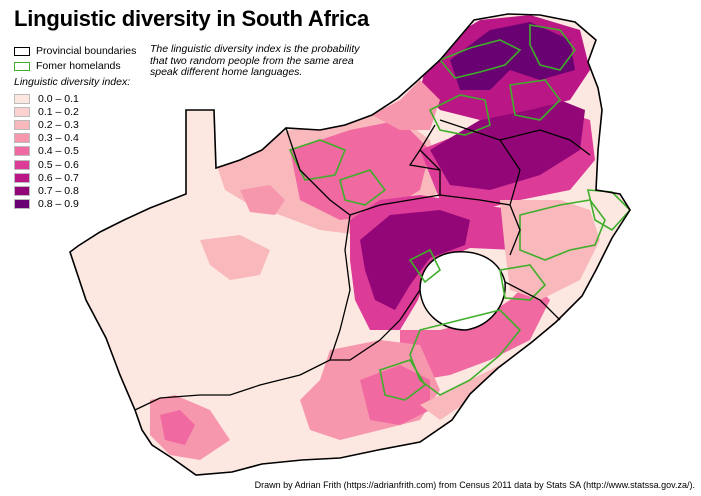 Image resolution: width=701 pixels, height=496 pixels. Describe the element at coordinates (22, 51) in the screenshot. I see `provincial-boundary-swatch` at that location.